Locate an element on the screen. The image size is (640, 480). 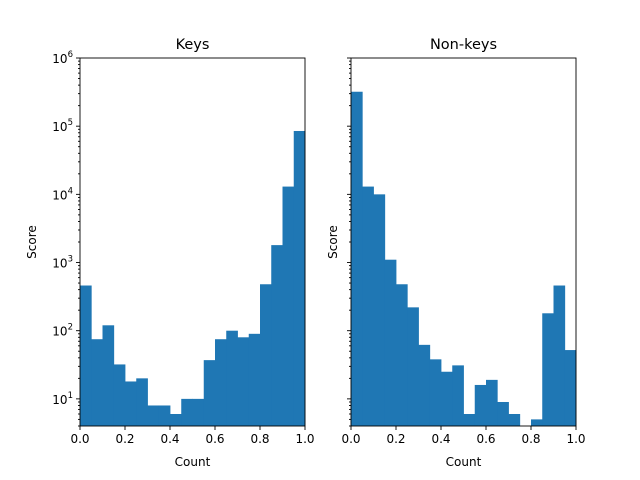
y-tick-label: 10³ is located at coordinates (62, 263).